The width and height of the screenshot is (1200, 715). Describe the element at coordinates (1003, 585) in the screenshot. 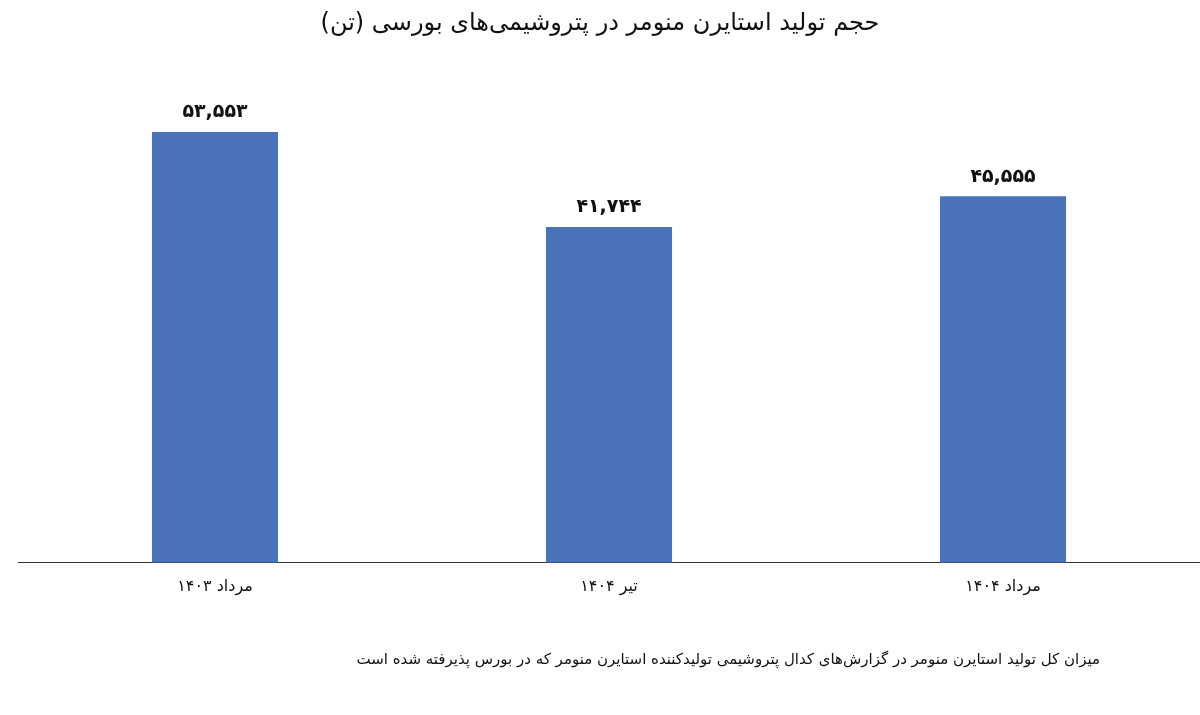

I see `x-tick-label: مرداد ۱۴۰۴` at that location.